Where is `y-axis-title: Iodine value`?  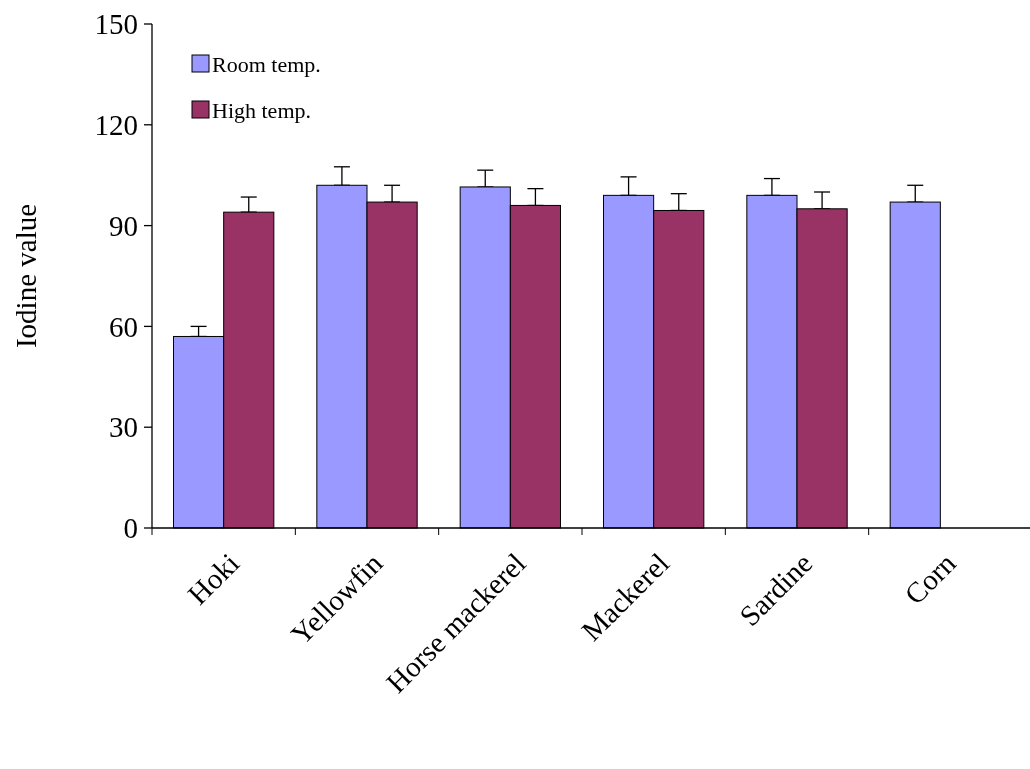
y-axis-title: Iodine value is located at coordinates (26, 276).